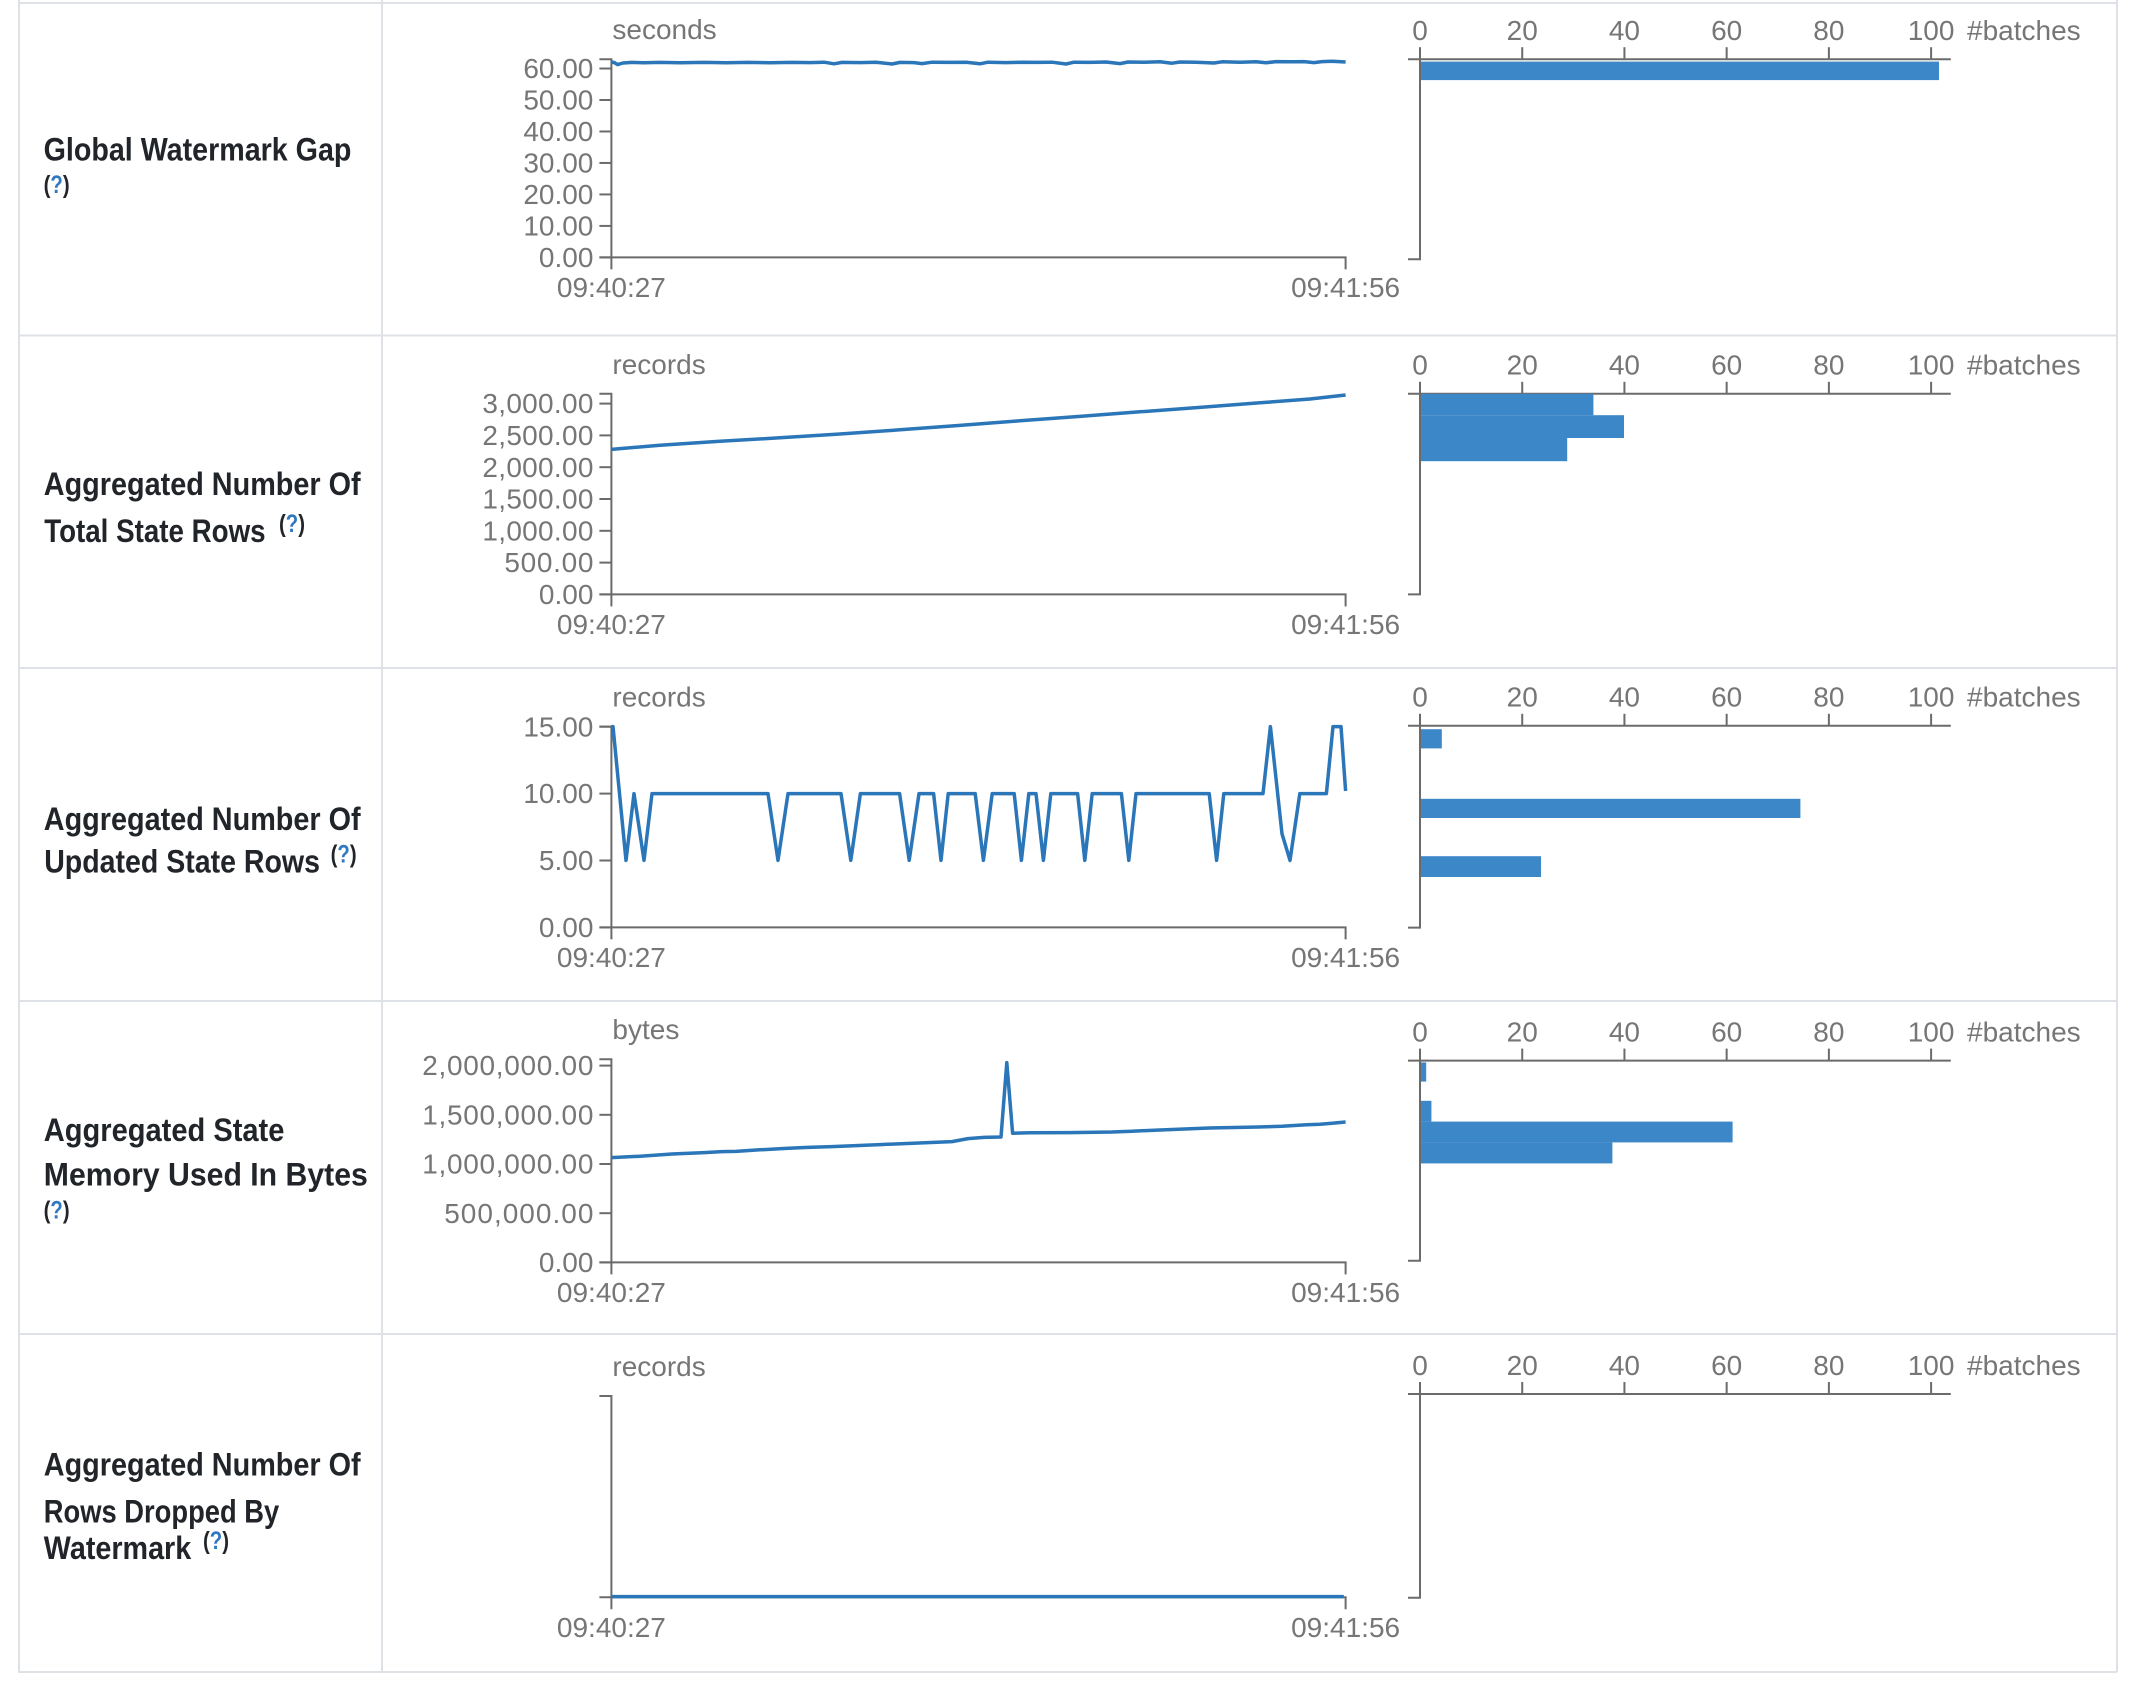 The image size is (2132, 1686). What do you see at coordinates (154, 531) in the screenshot?
I see `svg-text: Total State Rows` at bounding box center [154, 531].